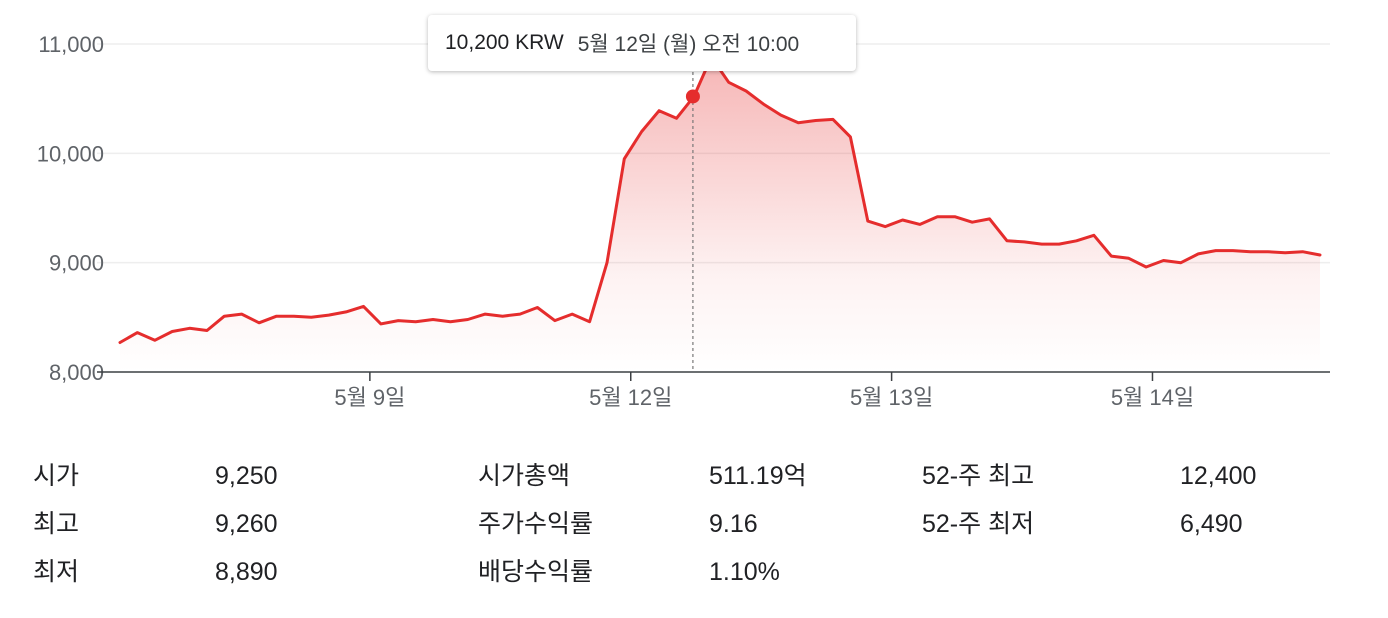 The image size is (1388, 618). What do you see at coordinates (713, 390) in the screenshot?
I see `x-axis: 5월 9일 5월 12일 5월 13일 5월 14일` at bounding box center [713, 390].